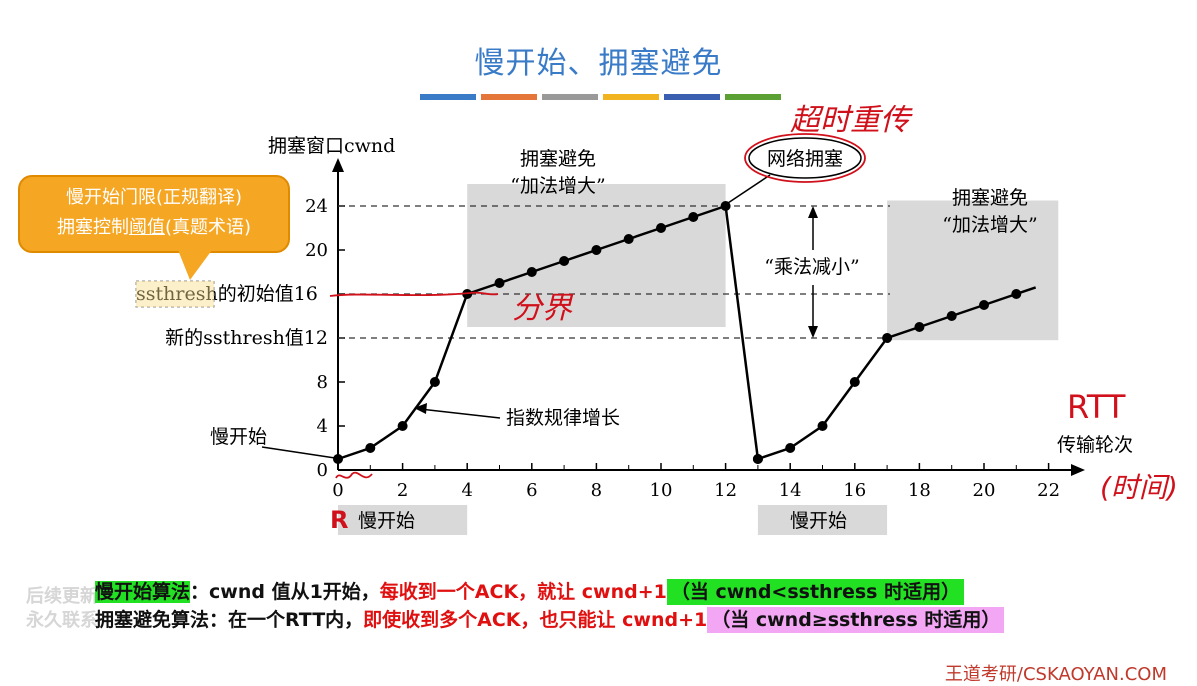  What do you see at coordinates (92, 227) in the screenshot?
I see `callout-term: 拥塞控制` at bounding box center [92, 227].